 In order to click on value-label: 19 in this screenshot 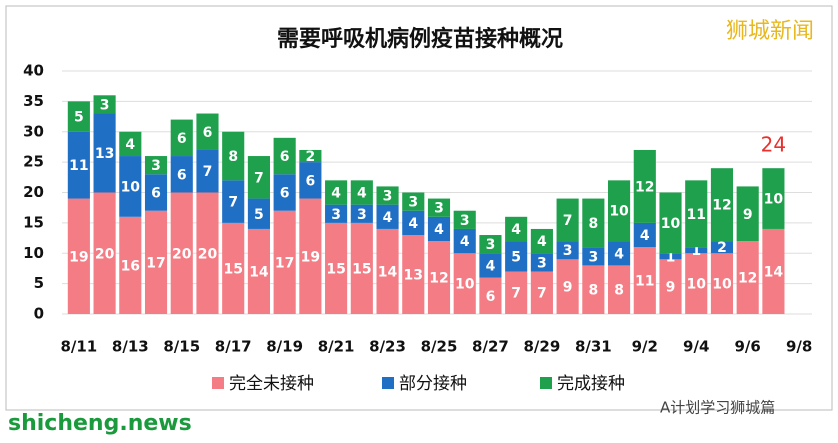, I will do `click(310, 257)`.